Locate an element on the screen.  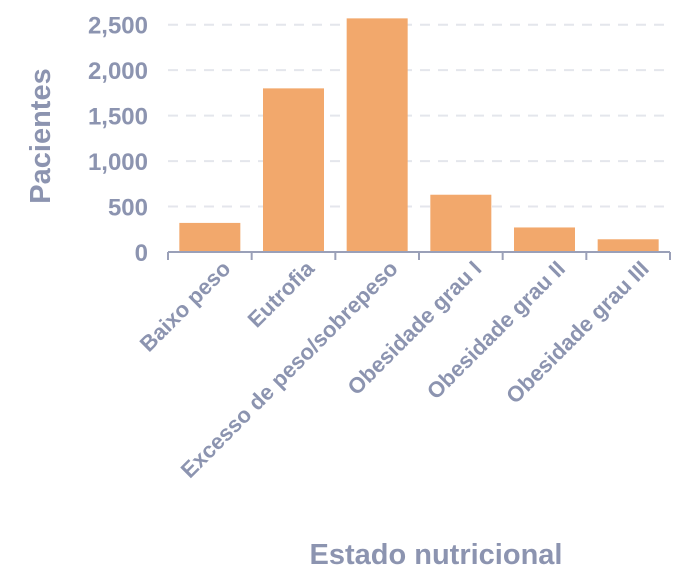
y-tick-labels: 0 500 1,000 1,500 2,000 2,500 is located at coordinates (118, 140).